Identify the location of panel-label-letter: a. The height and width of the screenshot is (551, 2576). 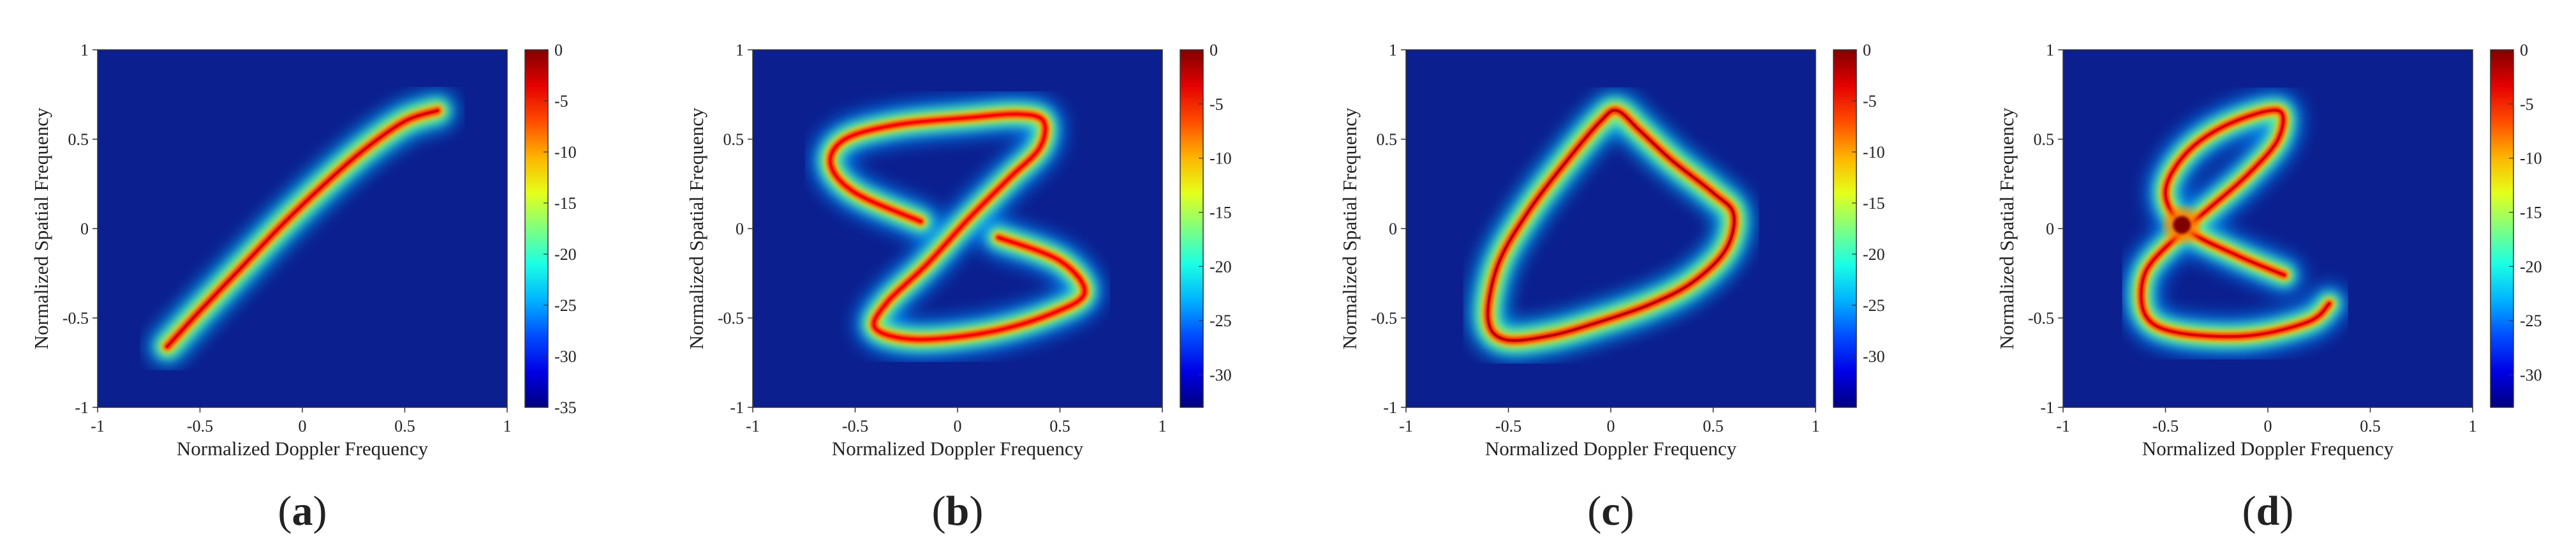
(302, 511).